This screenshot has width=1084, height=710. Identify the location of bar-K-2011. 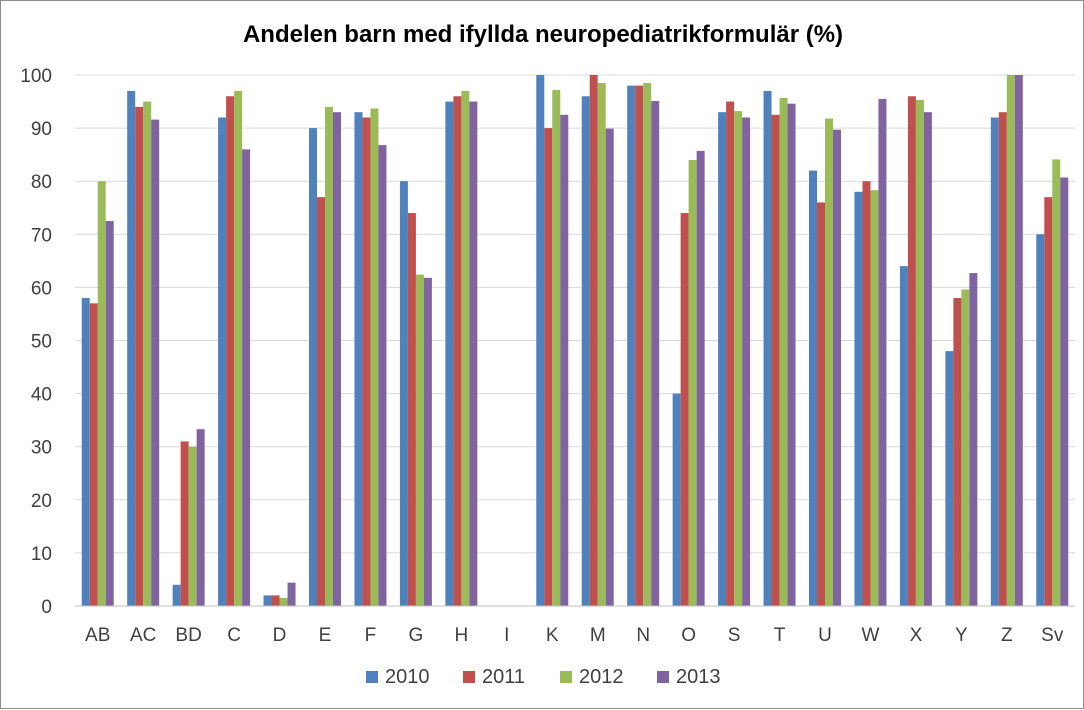
(548, 367).